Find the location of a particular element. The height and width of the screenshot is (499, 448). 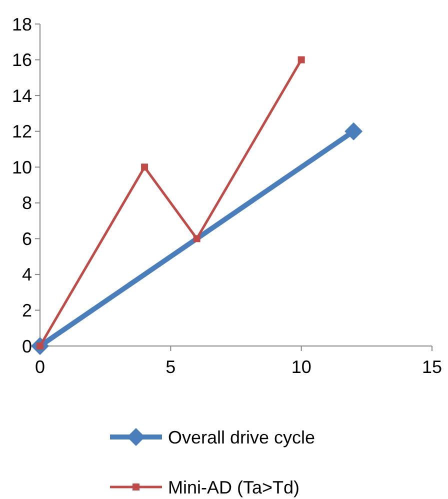

x-tick-label: 5 is located at coordinates (171, 367).